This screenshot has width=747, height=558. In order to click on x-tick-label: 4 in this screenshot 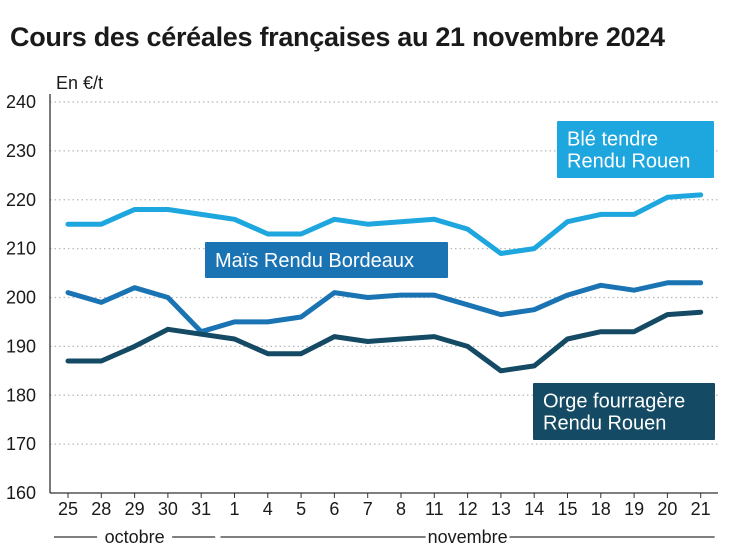, I will do `click(268, 509)`.